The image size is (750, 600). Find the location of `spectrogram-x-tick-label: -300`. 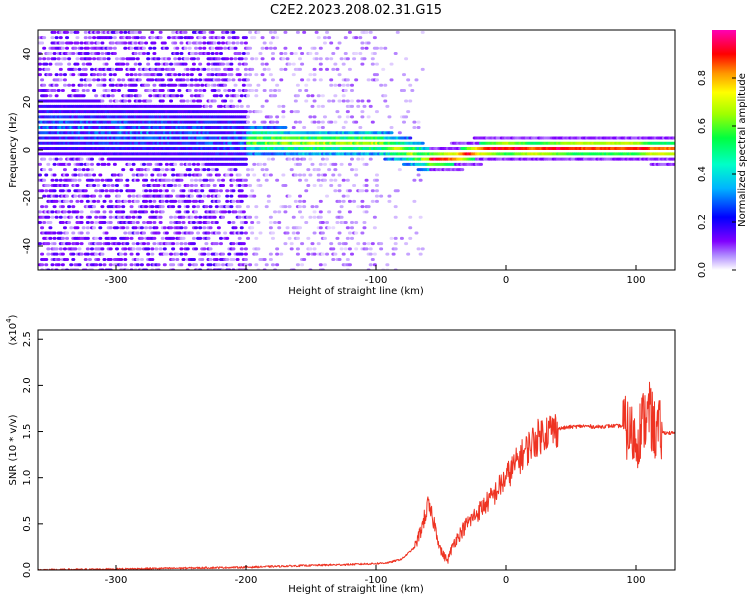

spectrogram-x-tick-label: -300 is located at coordinates (116, 280).